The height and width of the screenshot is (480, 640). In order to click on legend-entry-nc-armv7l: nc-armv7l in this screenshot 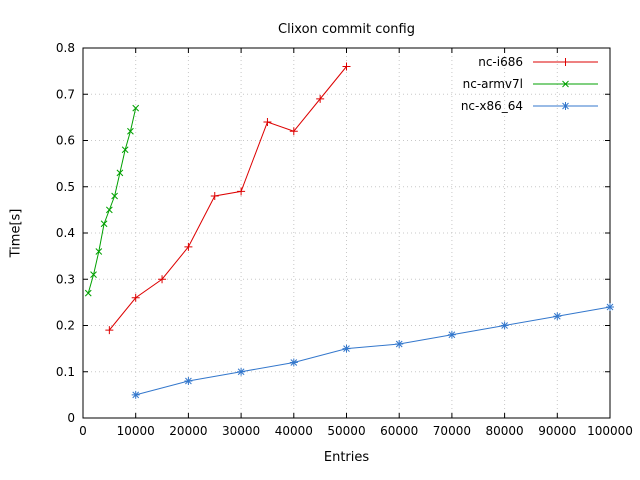, I will do `click(530, 84)`.